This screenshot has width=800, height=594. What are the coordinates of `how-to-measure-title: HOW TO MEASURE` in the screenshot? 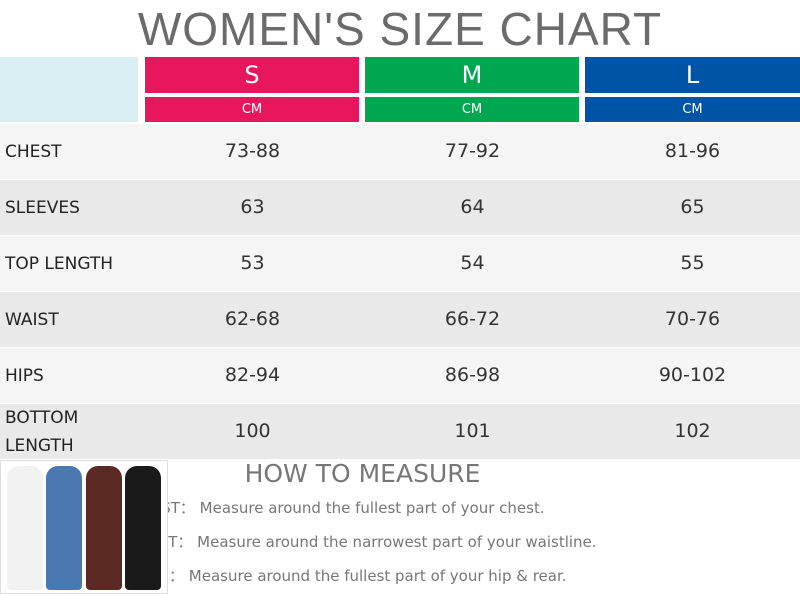 It's located at (362, 473).